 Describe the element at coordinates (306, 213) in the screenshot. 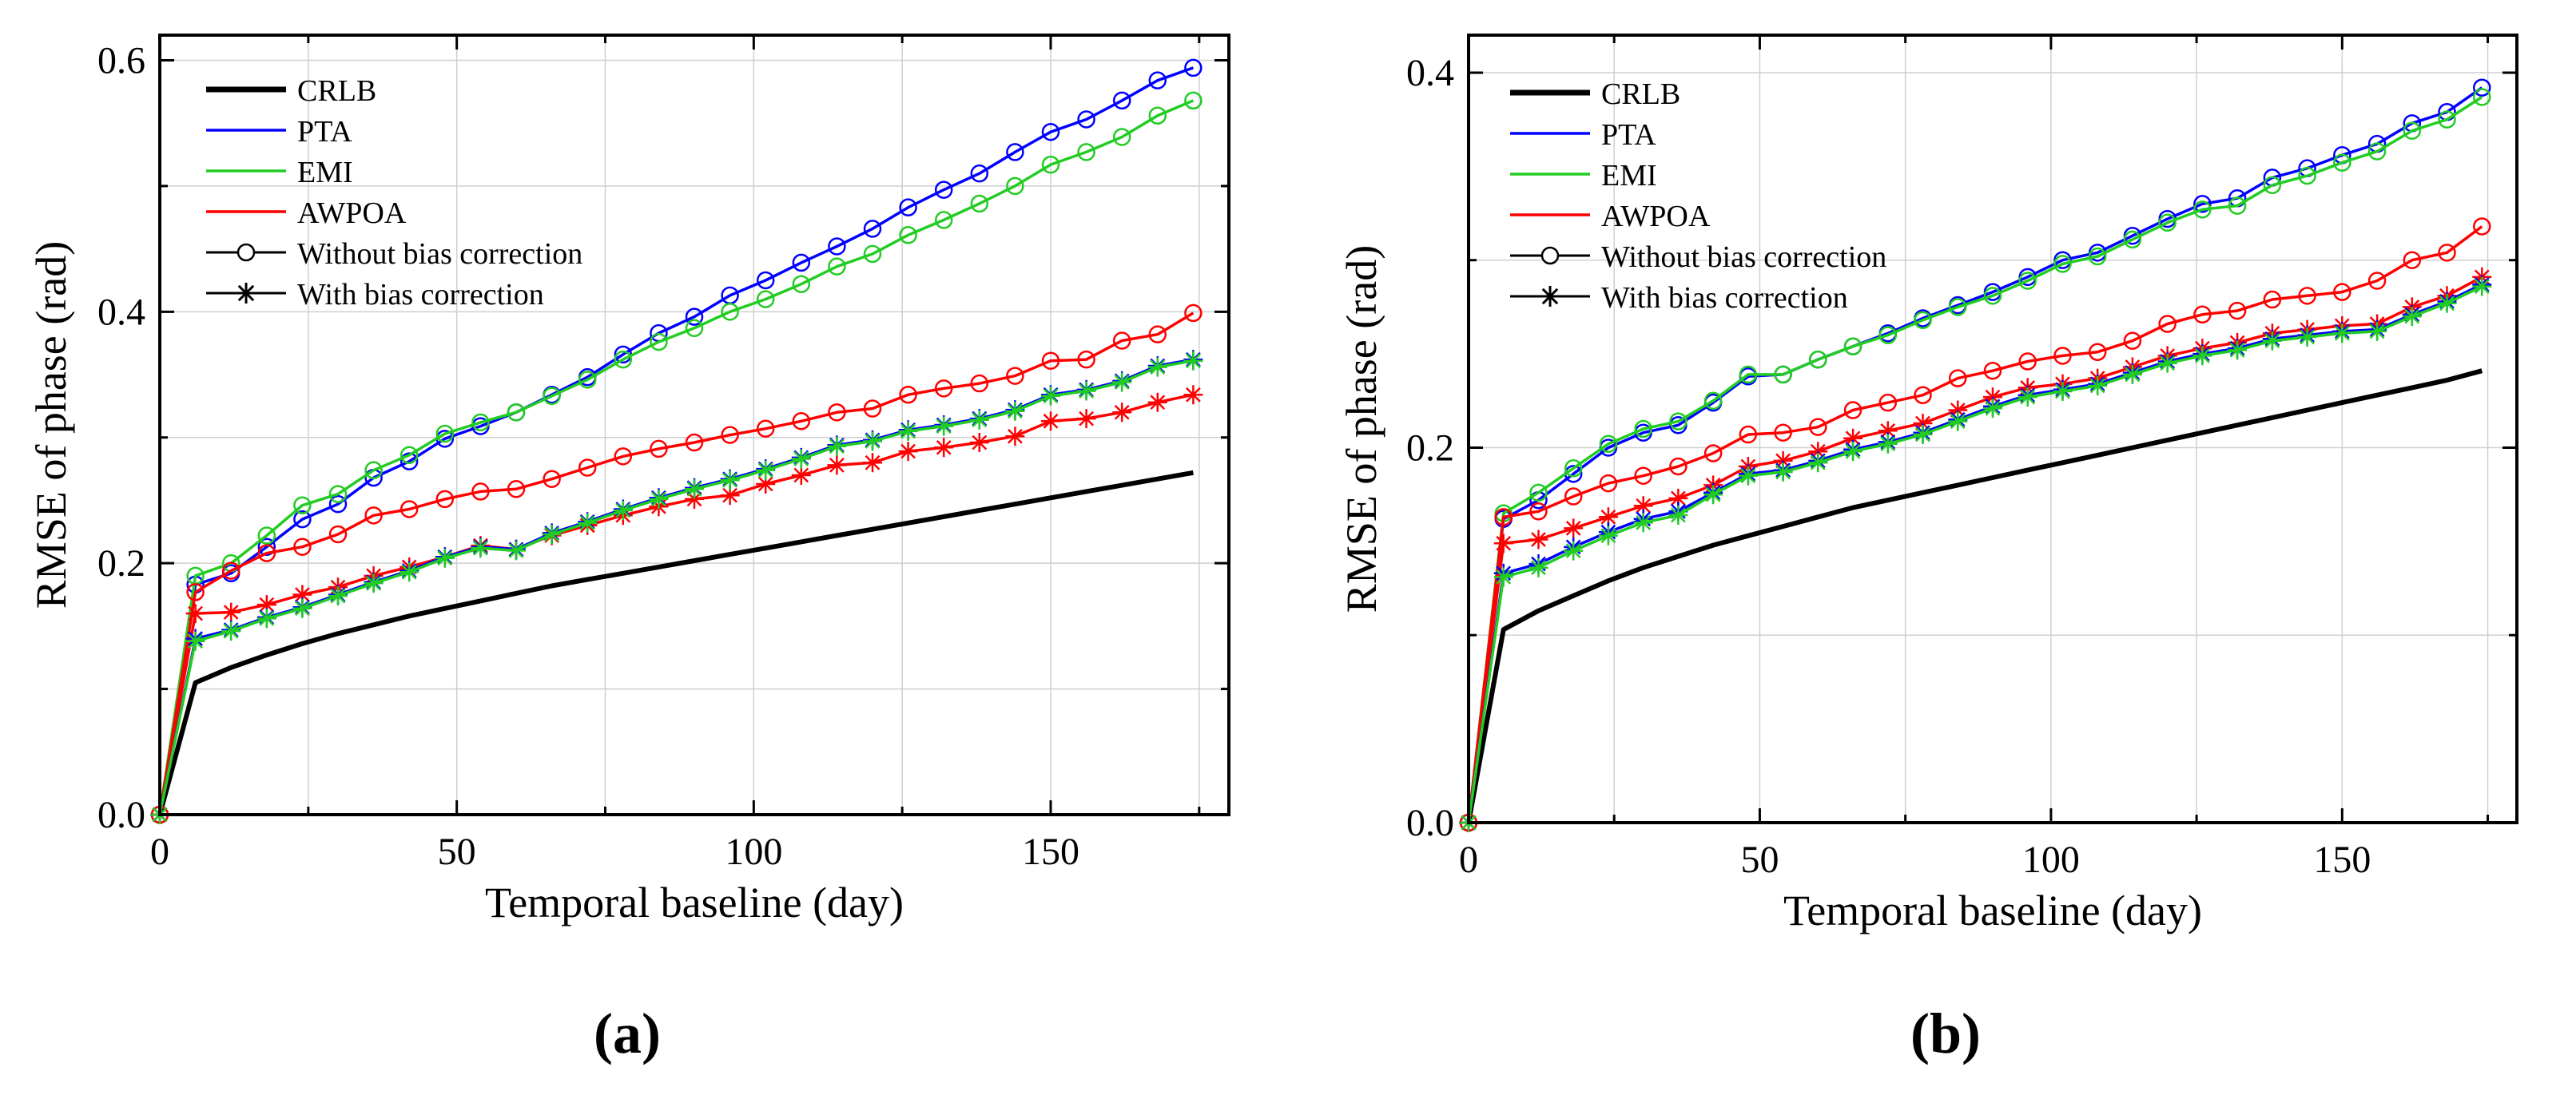

I see `legend-entry: AWPOA` at that location.